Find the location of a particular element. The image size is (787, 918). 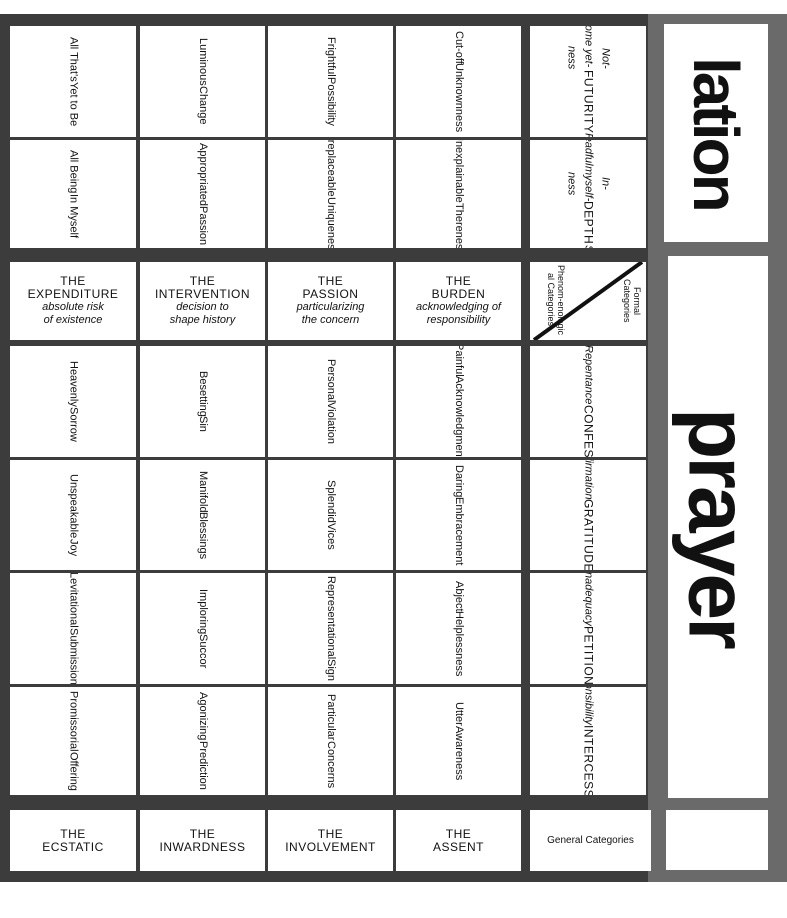

main-cell: Unspeakable Joy is located at coordinates (73, 515).